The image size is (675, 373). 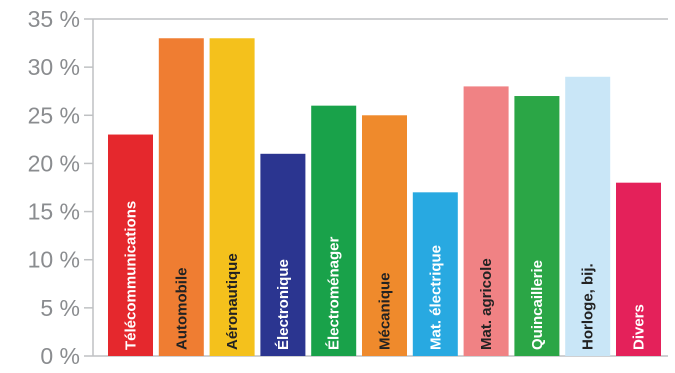 What do you see at coordinates (54, 260) in the screenshot?
I see `y-tick-label: 10 %` at bounding box center [54, 260].